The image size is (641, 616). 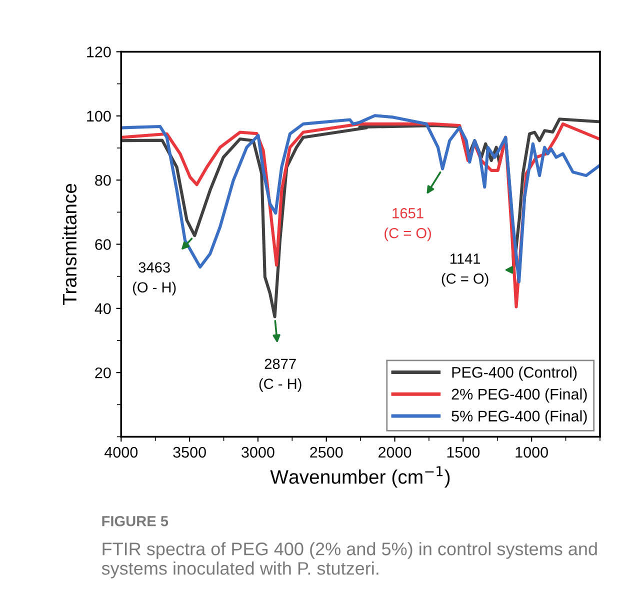 What do you see at coordinates (326, 452) in the screenshot?
I see `x-tick-label: 2500` at bounding box center [326, 452].